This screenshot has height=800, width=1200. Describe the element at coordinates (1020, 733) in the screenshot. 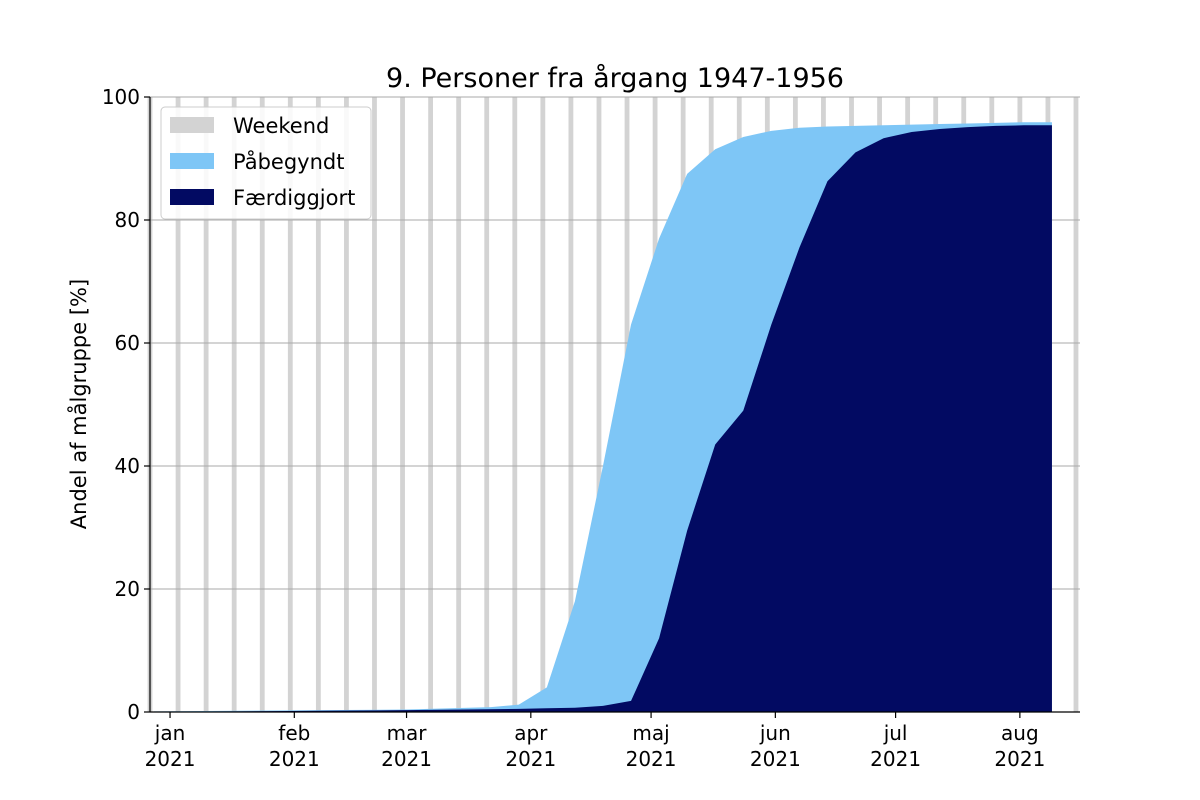

I see `x-tick-month: aug` at that location.